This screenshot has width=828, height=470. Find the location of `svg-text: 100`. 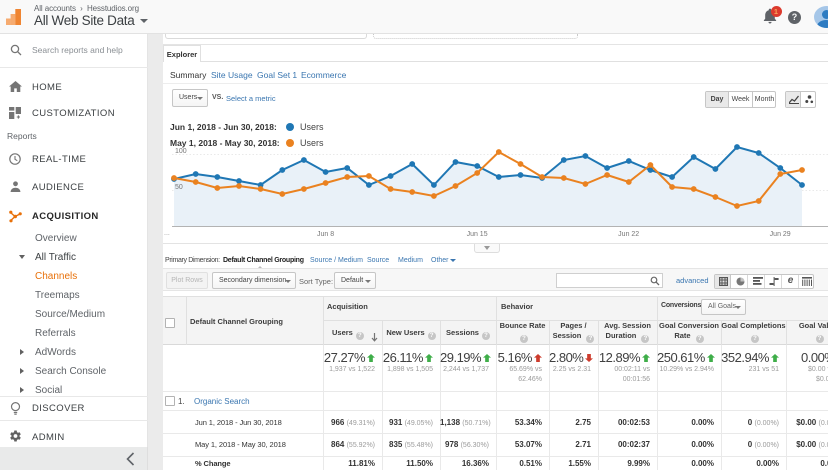

svg-text: 100 is located at coordinates (181, 151).